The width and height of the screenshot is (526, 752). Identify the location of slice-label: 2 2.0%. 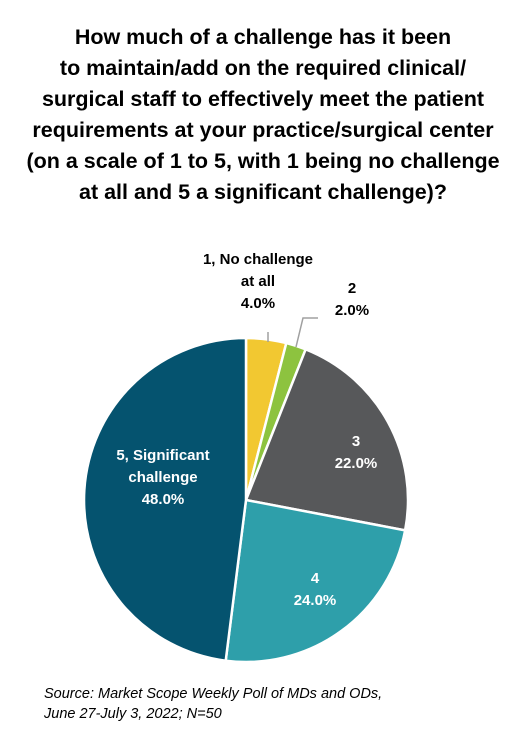
(352, 299).